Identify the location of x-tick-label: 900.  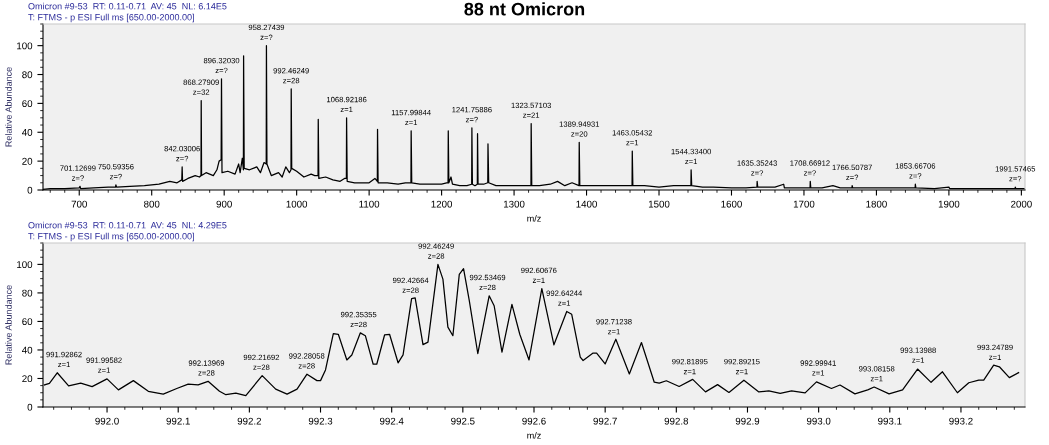
(224, 204).